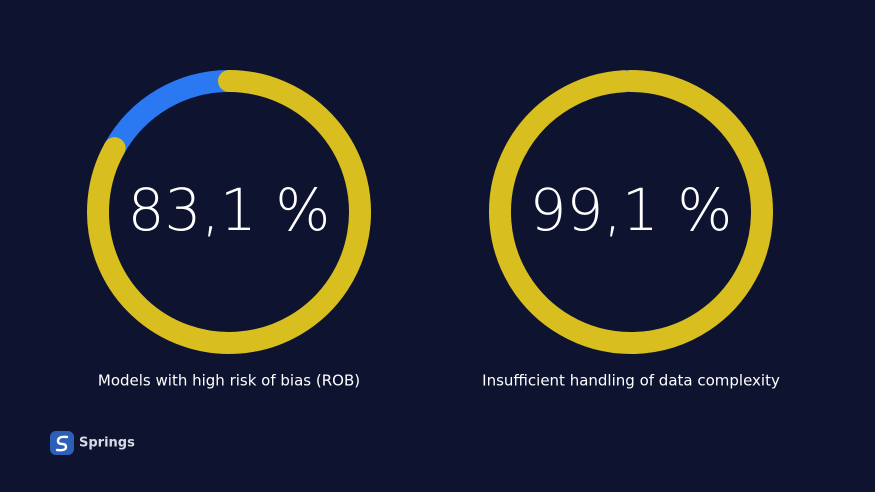 This screenshot has width=875, height=492. I want to click on value-label: 99,1 %, so click(631, 210).